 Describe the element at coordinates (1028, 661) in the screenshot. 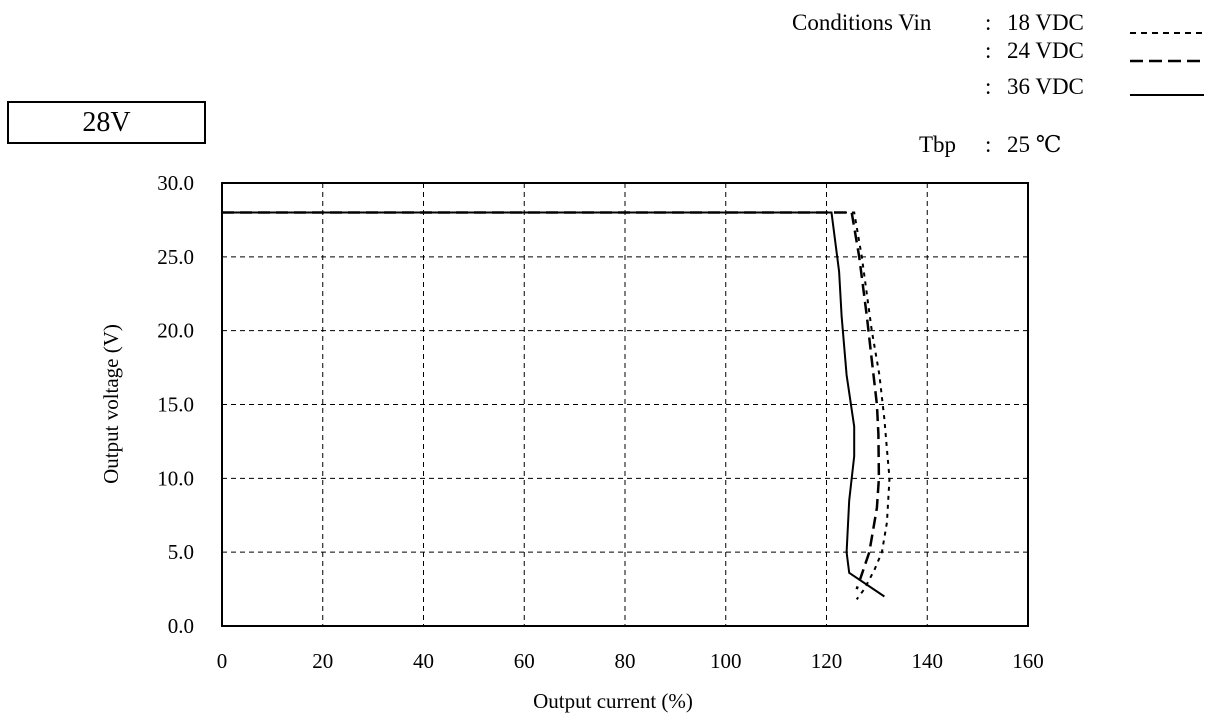

I see `x-tick-label: 160` at that location.